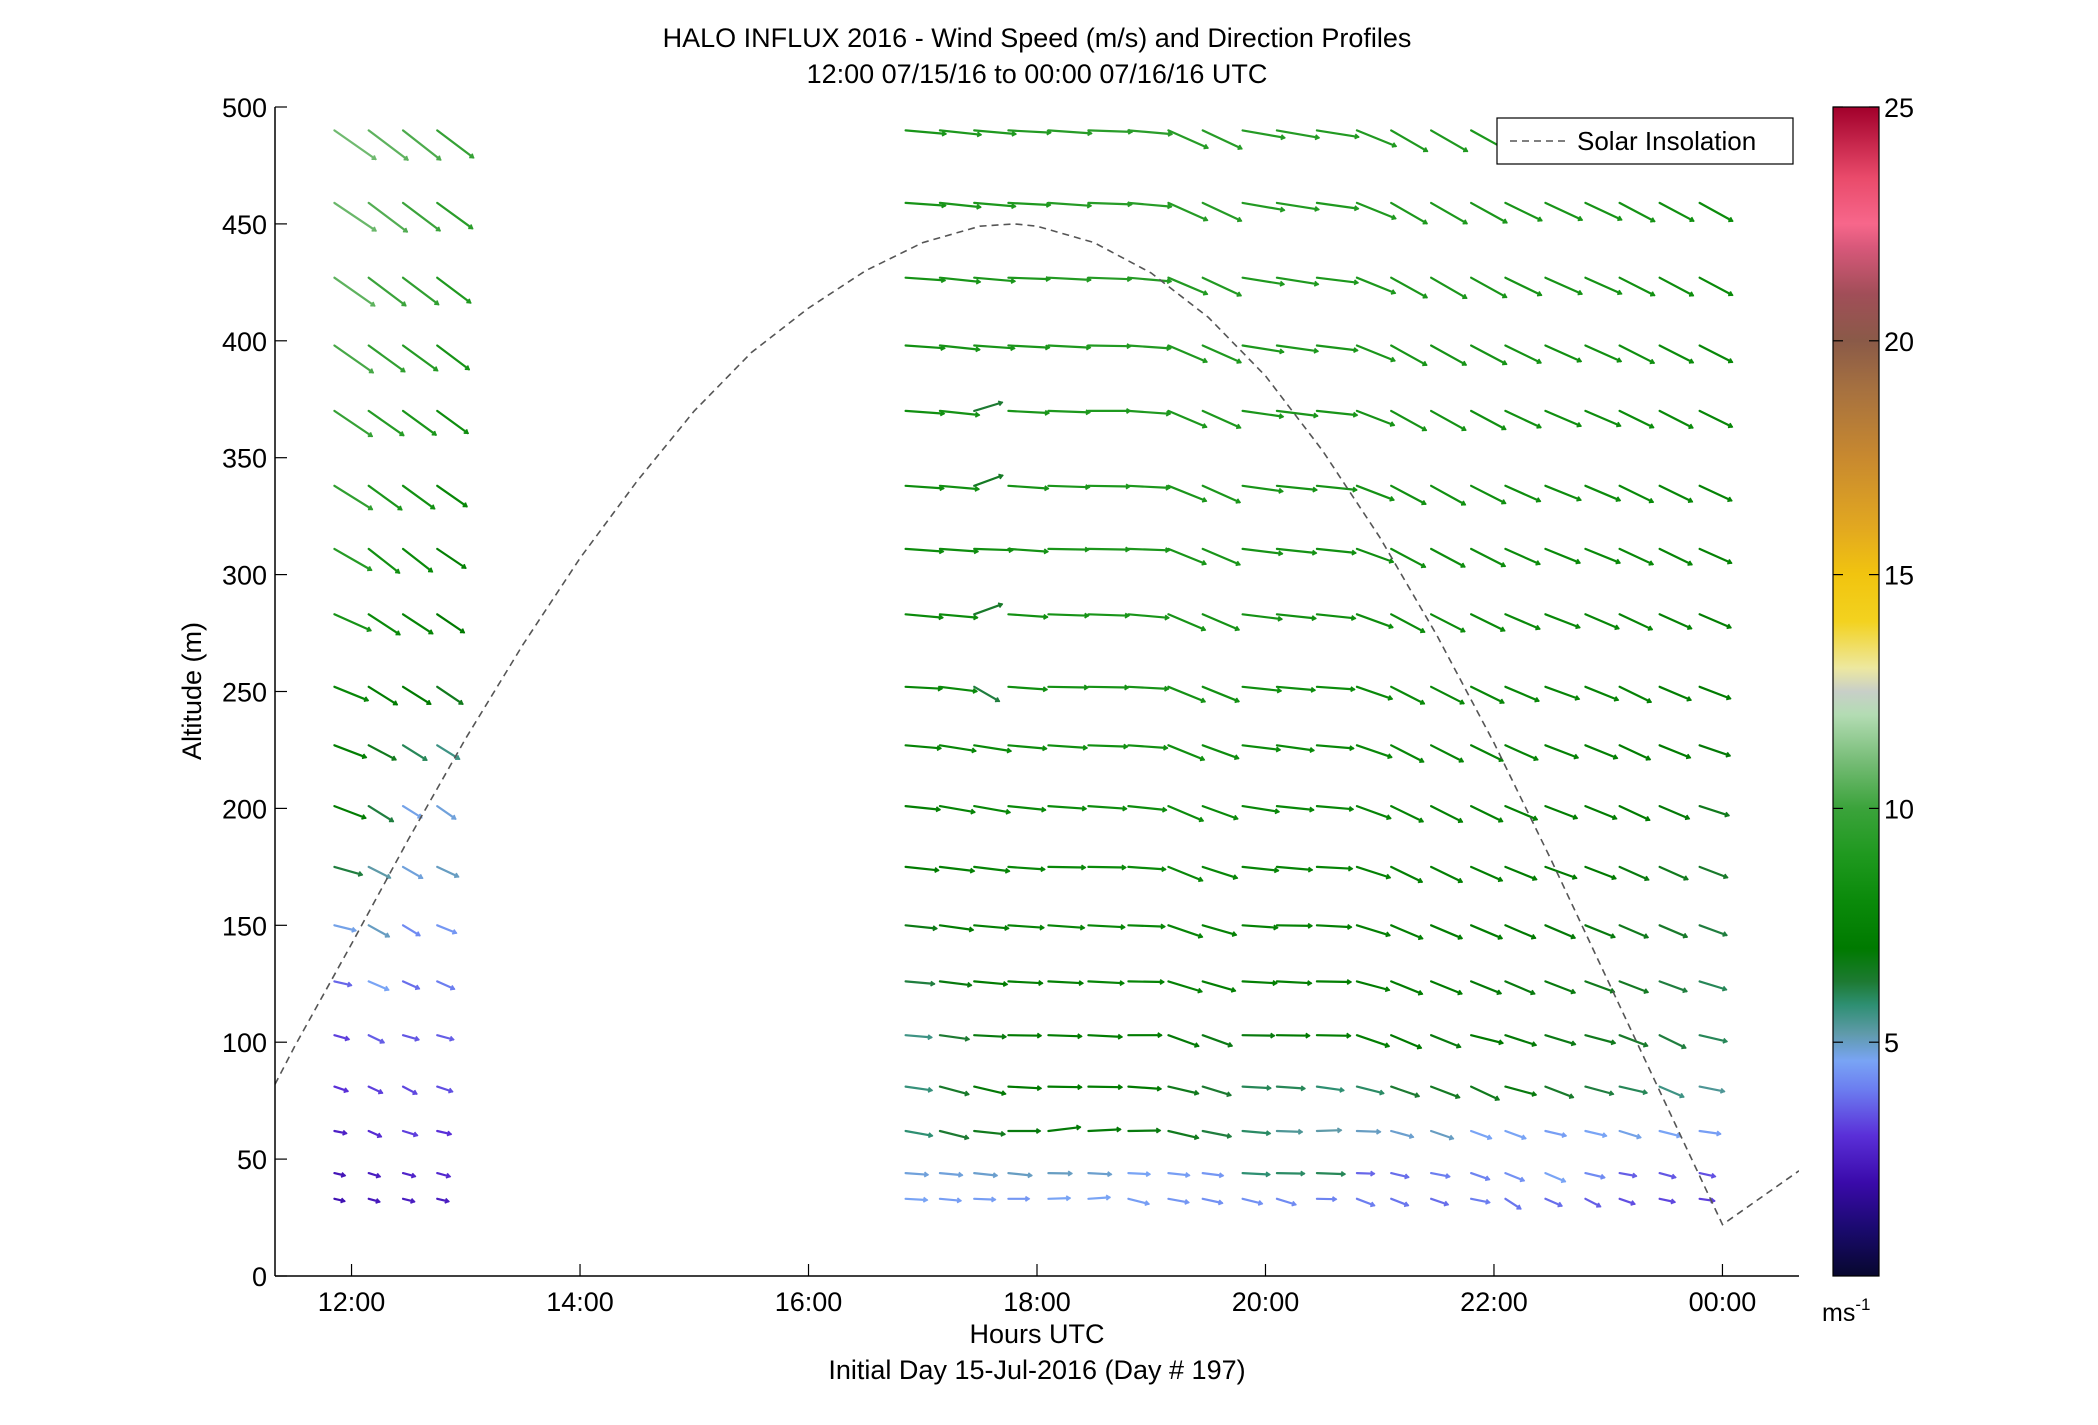 Image resolution: width=2098 pixels, height=1425 pixels. I want to click on y-tick-label: 500, so click(244, 108).